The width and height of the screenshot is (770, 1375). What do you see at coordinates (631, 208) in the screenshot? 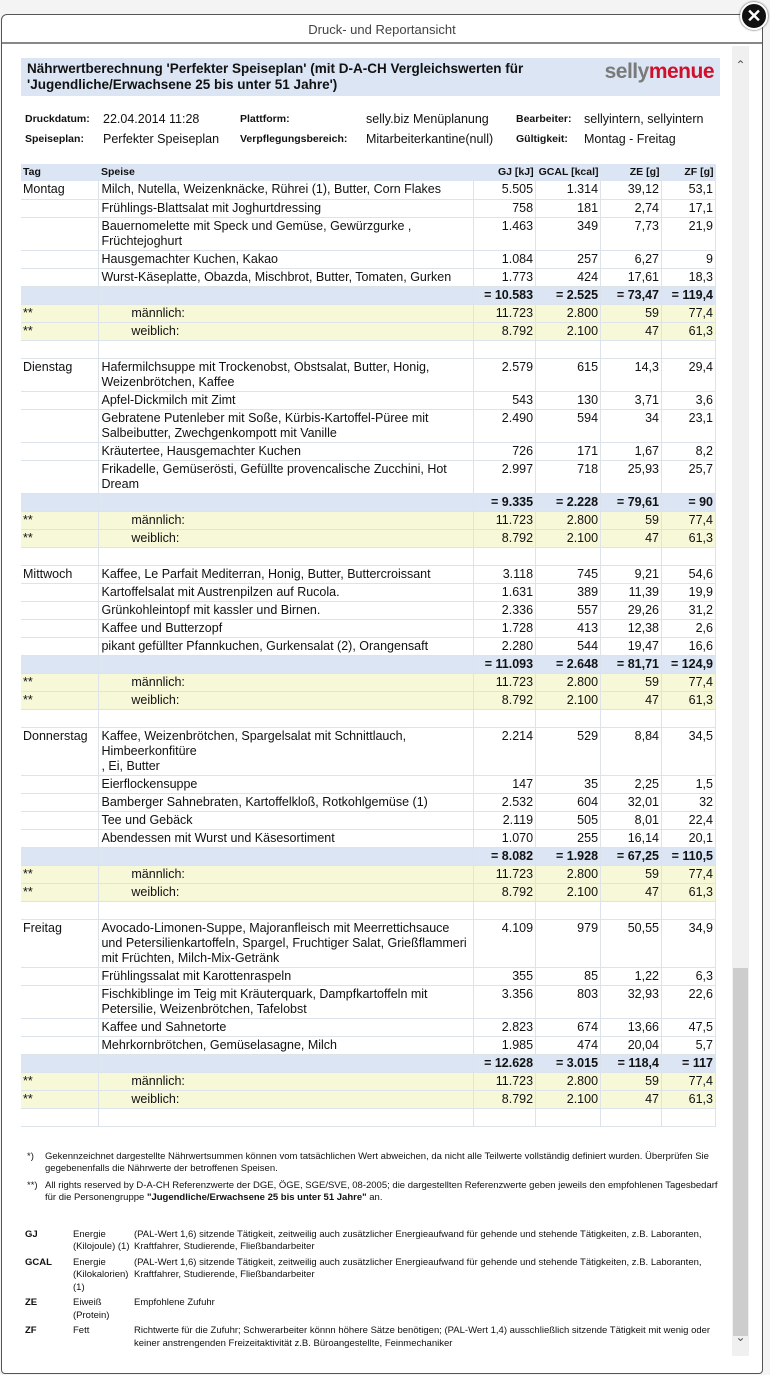
I see `value-cell: 2,74` at bounding box center [631, 208].